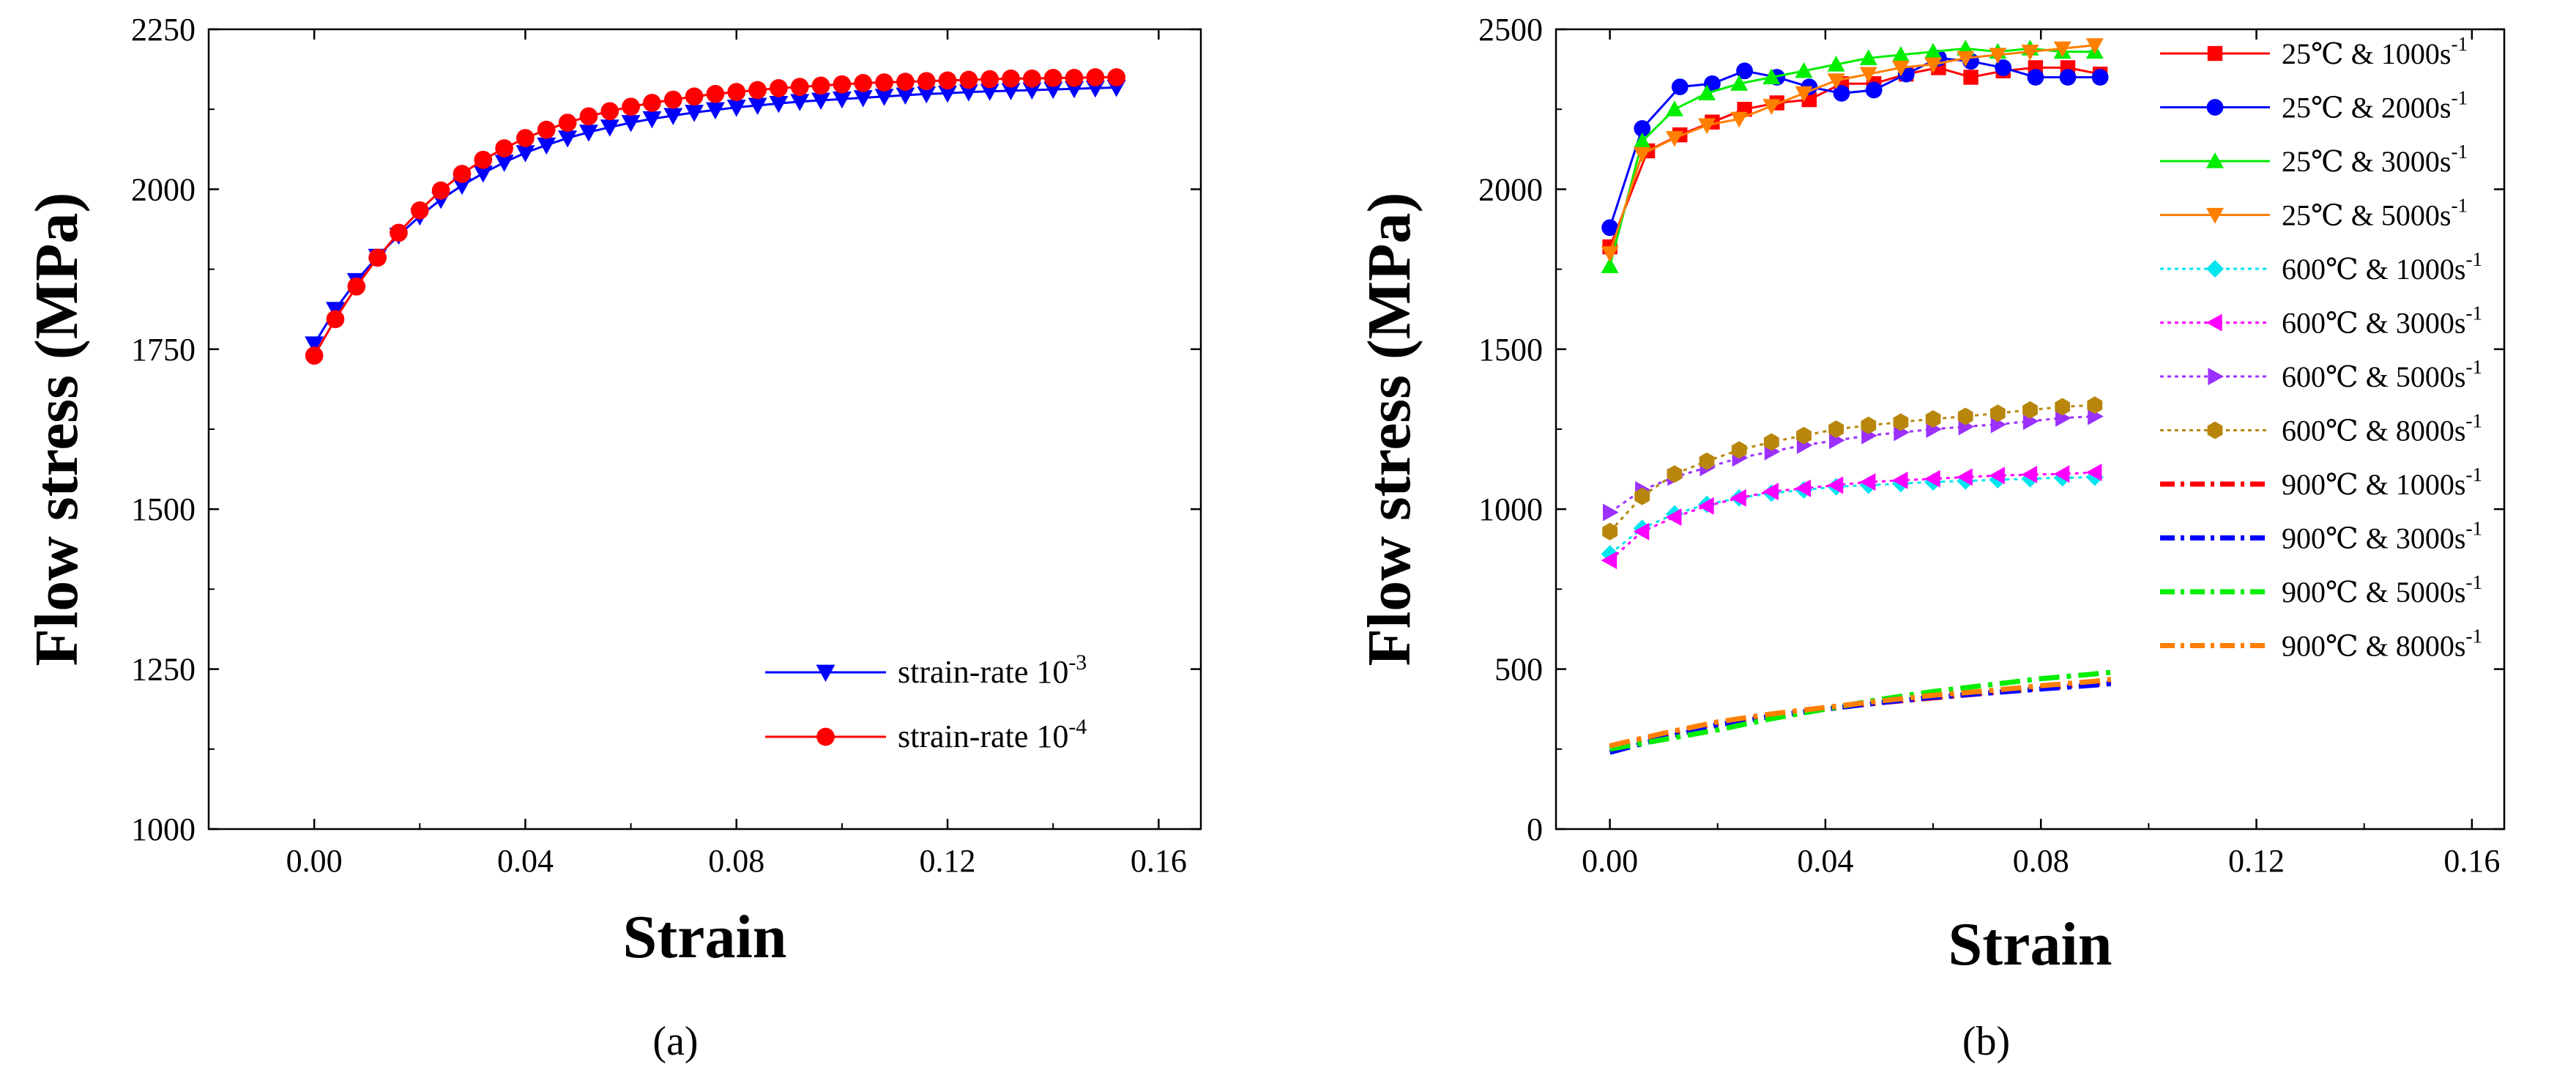 The image size is (2576, 1081). Describe the element at coordinates (2321, 590) in the screenshot. I see `legend-item-900c-5000s-1: 900℃ & 5000s-1` at that location.